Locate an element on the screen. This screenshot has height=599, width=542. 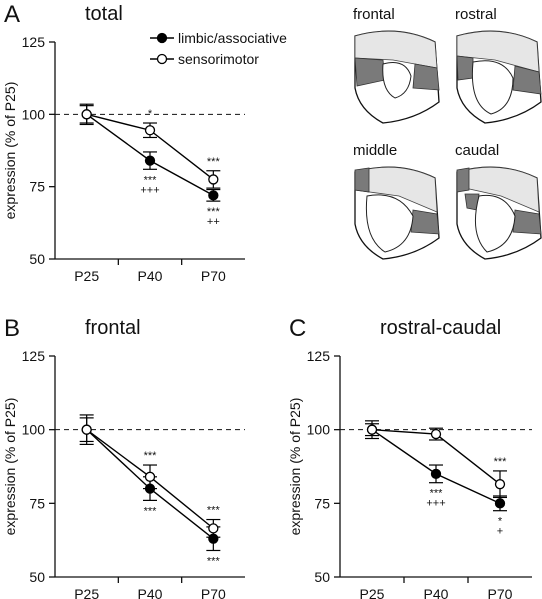
chart-title: frontal is located at coordinates (113, 328).